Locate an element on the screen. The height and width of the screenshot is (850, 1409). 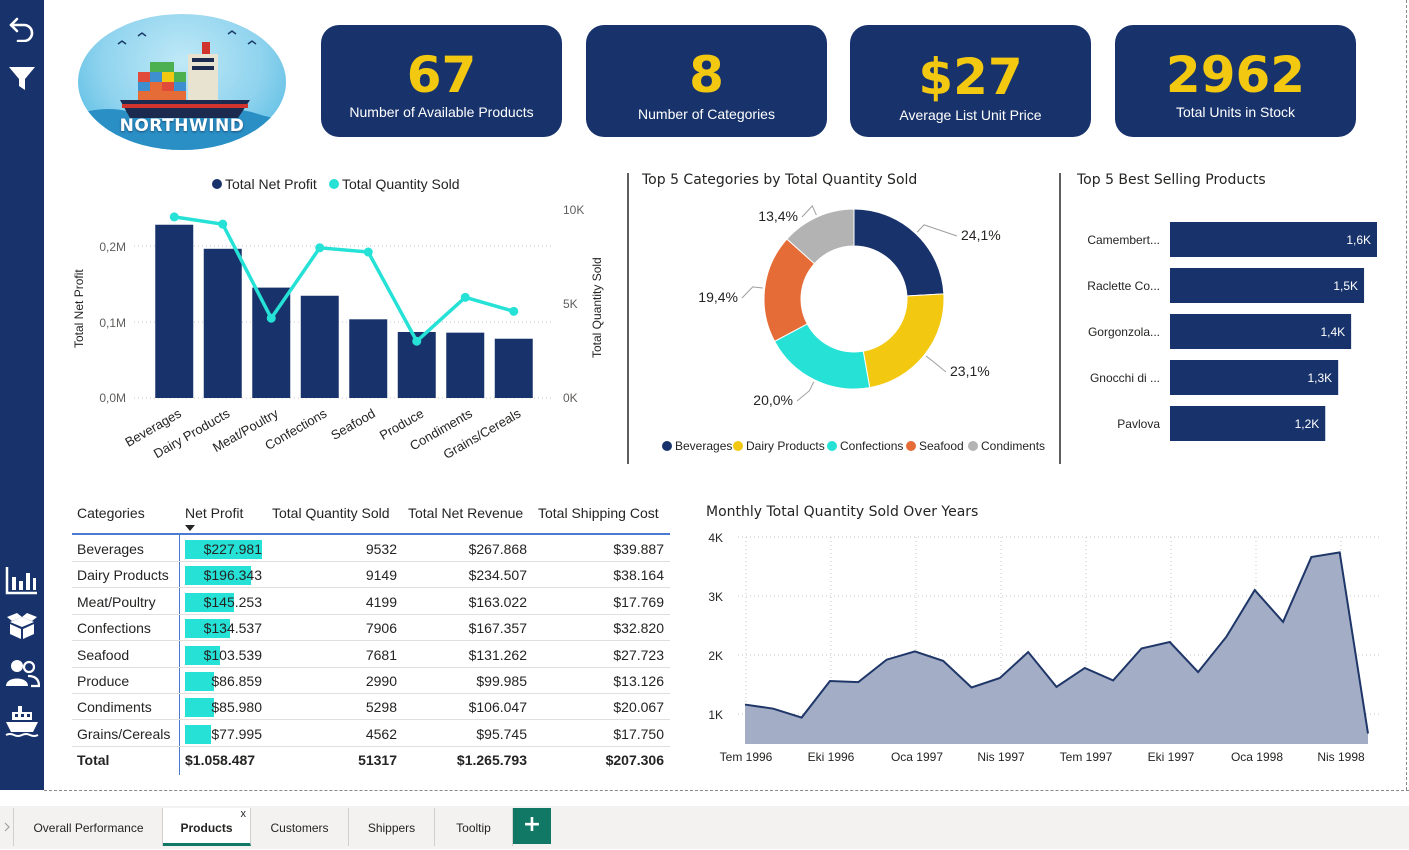
cell-revenue: $234.507 is located at coordinates (497, 575).